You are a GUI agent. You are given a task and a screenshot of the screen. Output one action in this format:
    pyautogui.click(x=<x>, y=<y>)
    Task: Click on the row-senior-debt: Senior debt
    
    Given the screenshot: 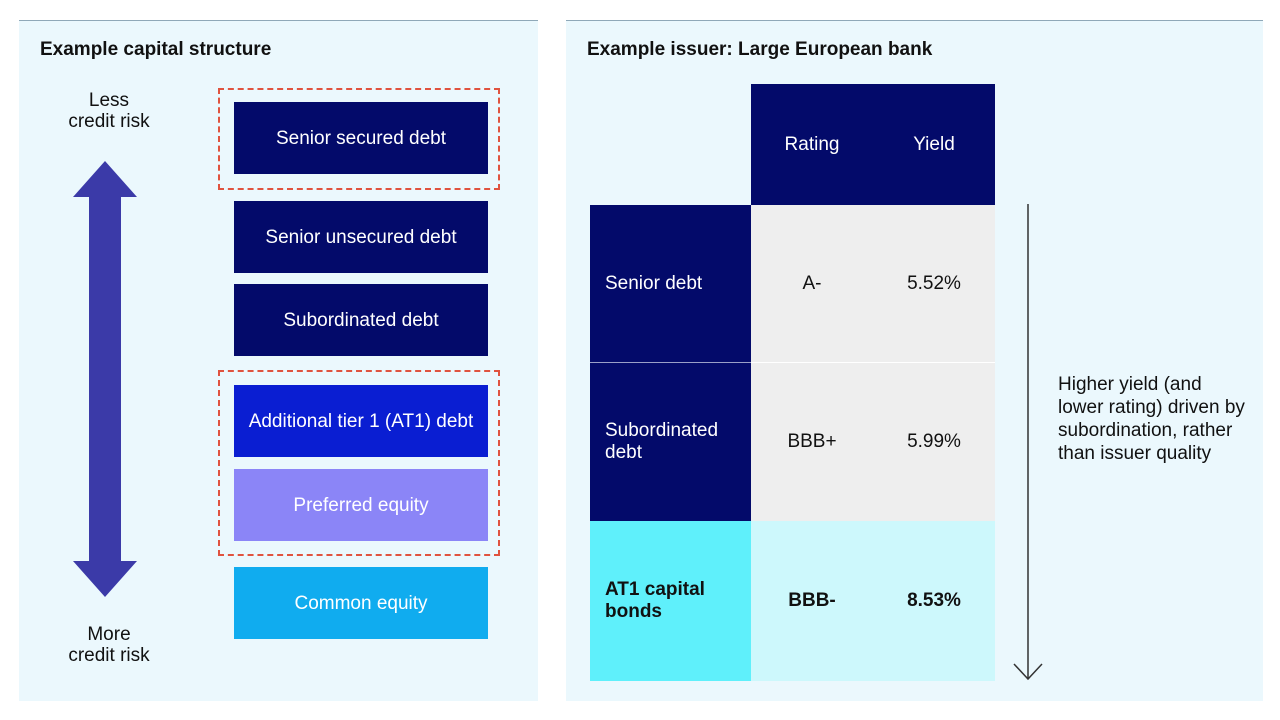 What is the action you would take?
    pyautogui.click(x=670, y=284)
    